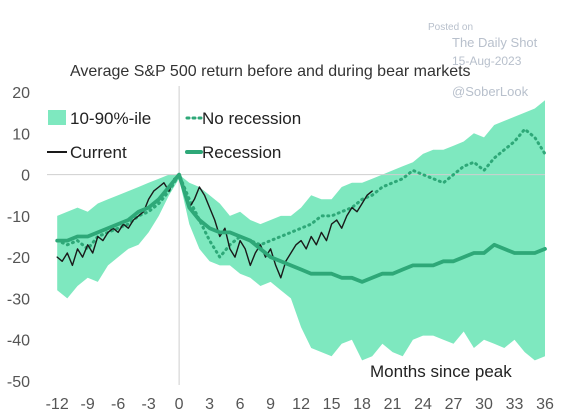 Image resolution: width=564 pixels, height=415 pixels. What do you see at coordinates (441, 371) in the screenshot?
I see `x-axis-label: Months since peak` at bounding box center [441, 371].